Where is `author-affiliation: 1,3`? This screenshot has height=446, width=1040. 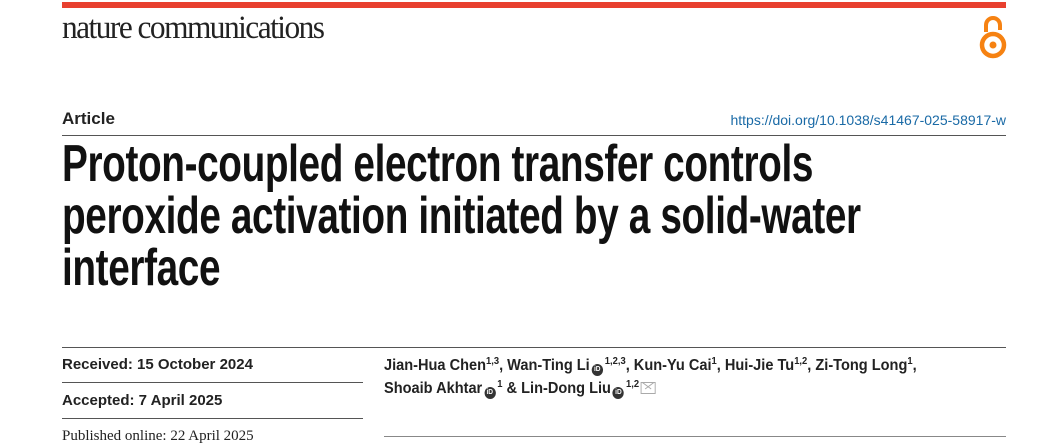 author-affiliation: 1,3 is located at coordinates (493, 361).